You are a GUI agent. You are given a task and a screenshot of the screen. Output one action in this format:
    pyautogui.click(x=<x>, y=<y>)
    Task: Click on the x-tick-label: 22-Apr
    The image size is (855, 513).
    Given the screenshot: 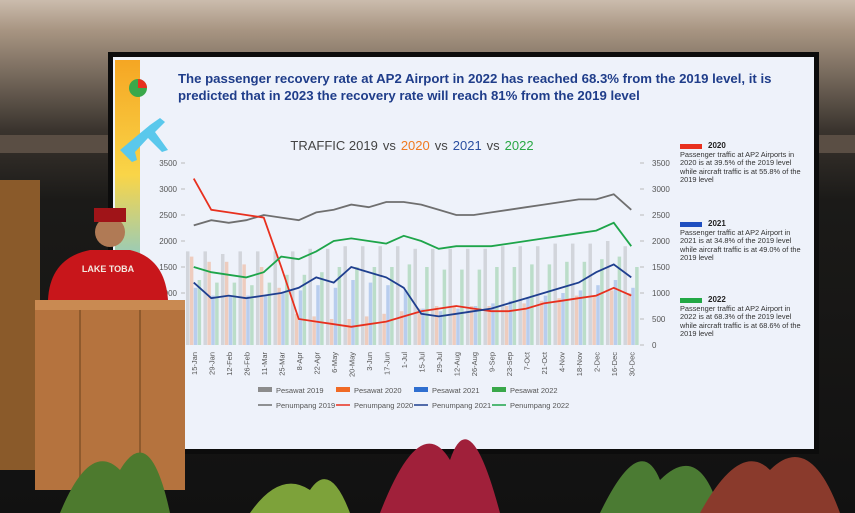 What is the action you would take?
    pyautogui.click(x=316, y=363)
    